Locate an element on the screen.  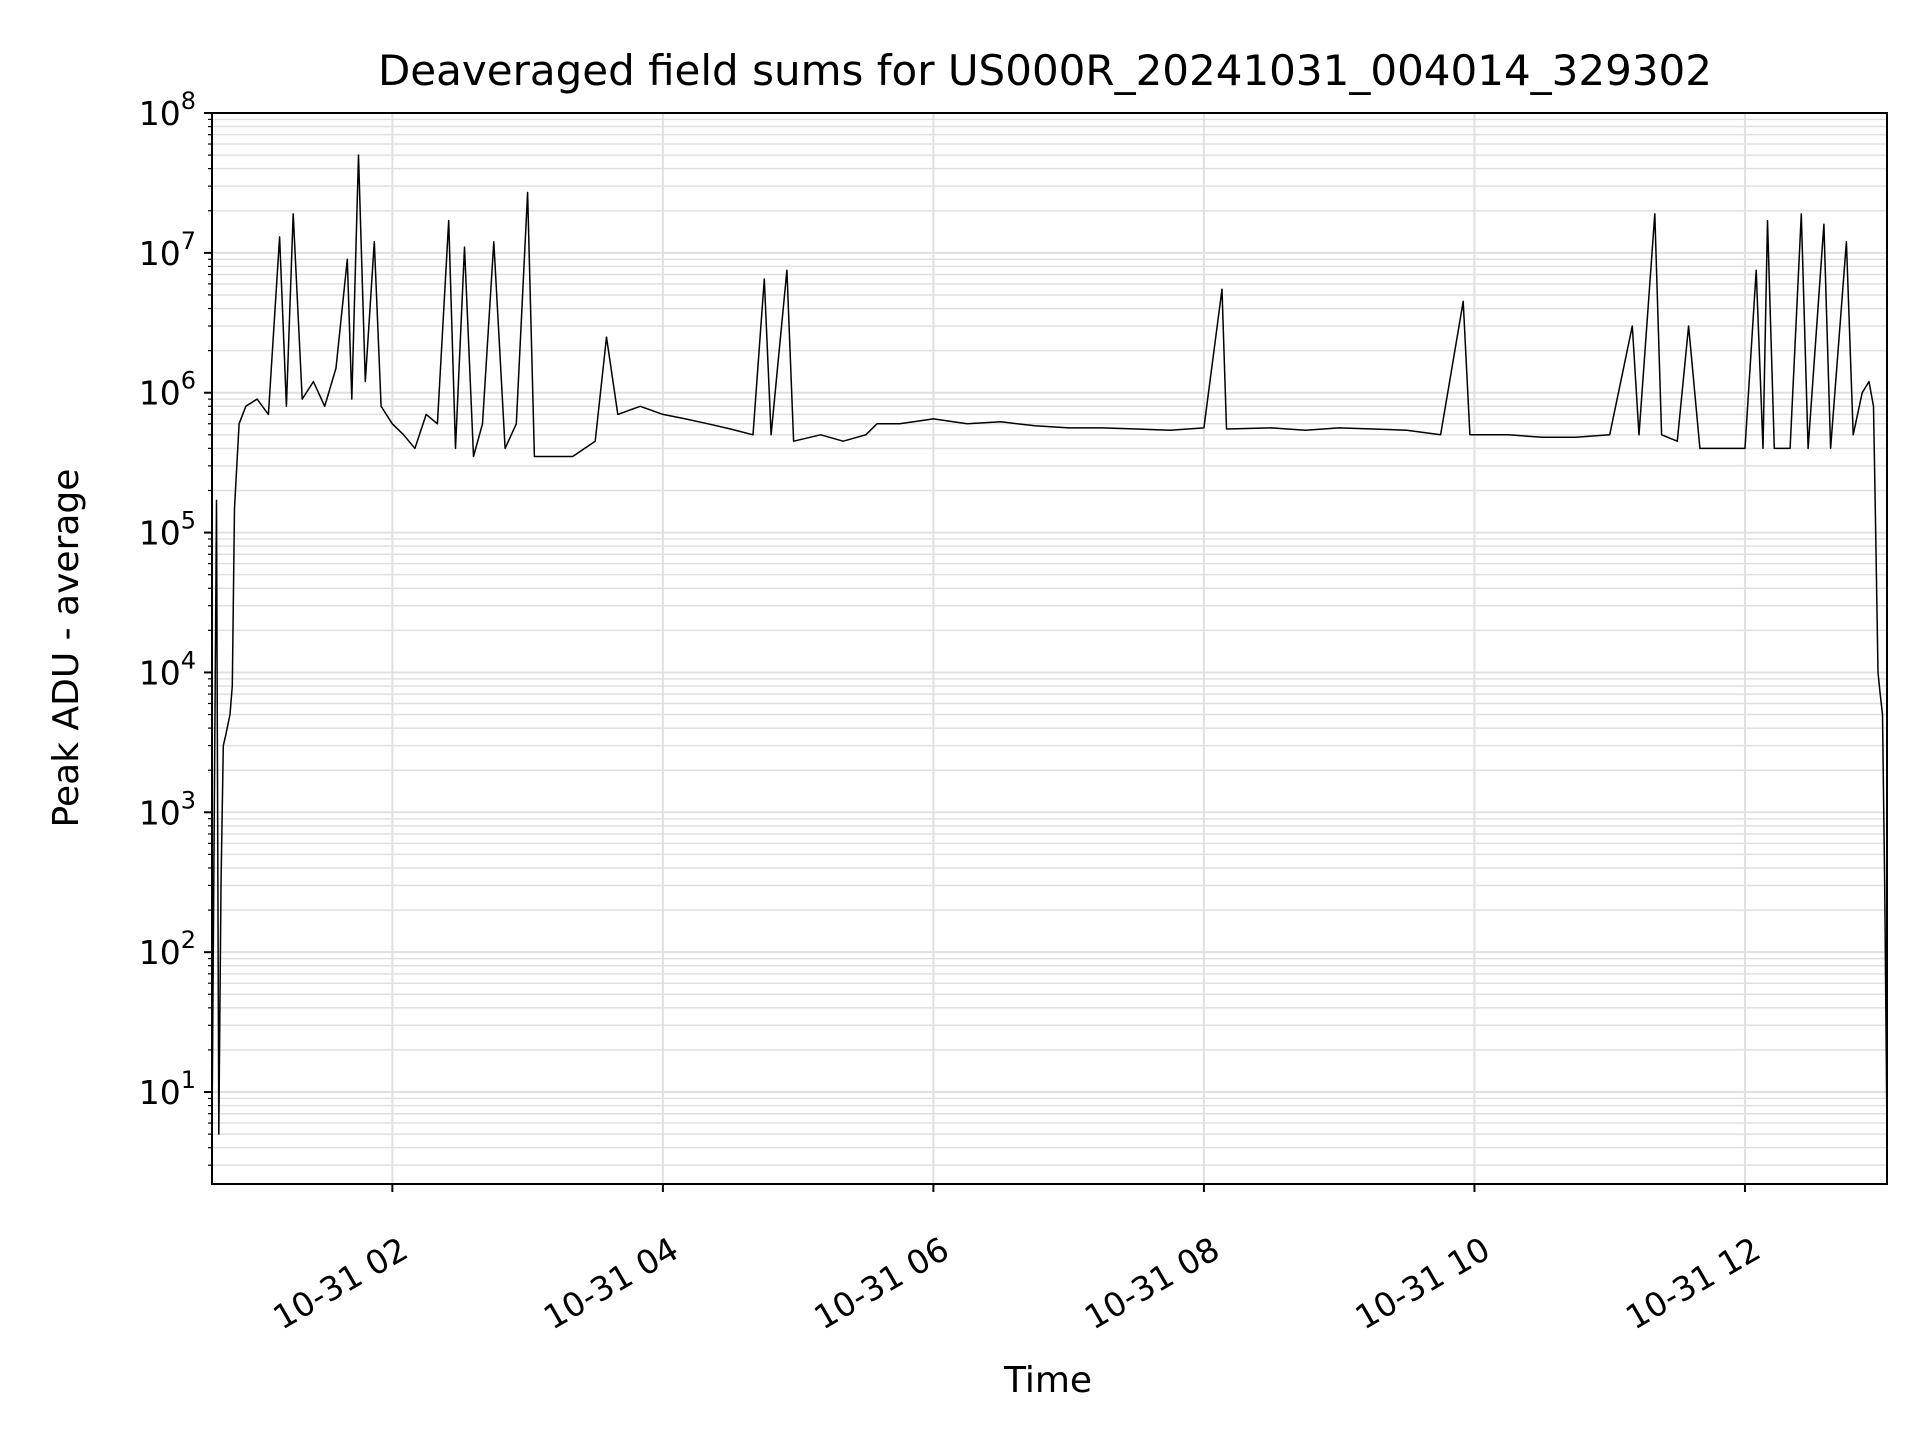
x-tick-label: 10-31 12 is located at coordinates (1693, 1283).